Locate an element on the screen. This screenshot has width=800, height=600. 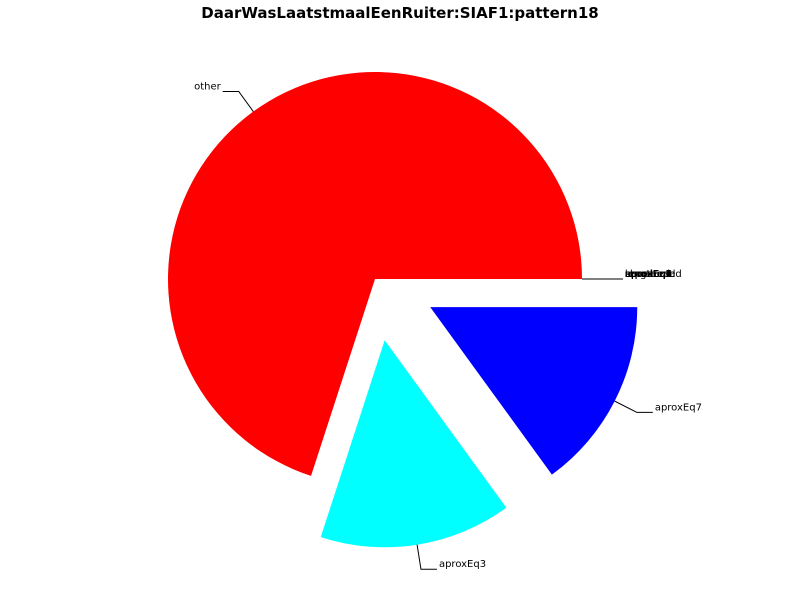
slice-label-aproxeq4: aproxEq4 is located at coordinates (648, 274).